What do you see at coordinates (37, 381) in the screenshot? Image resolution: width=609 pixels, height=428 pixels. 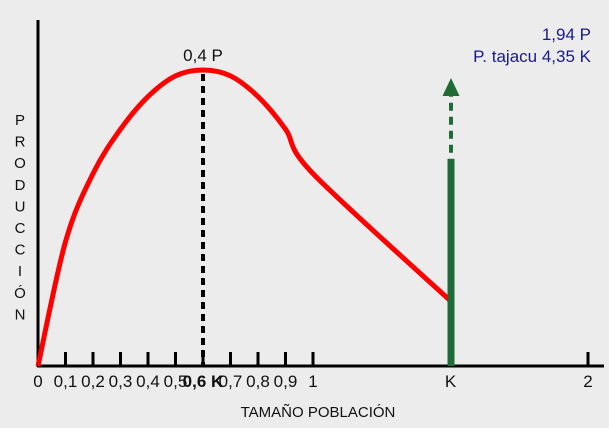 I see `x-tick-label: 0` at bounding box center [37, 381].